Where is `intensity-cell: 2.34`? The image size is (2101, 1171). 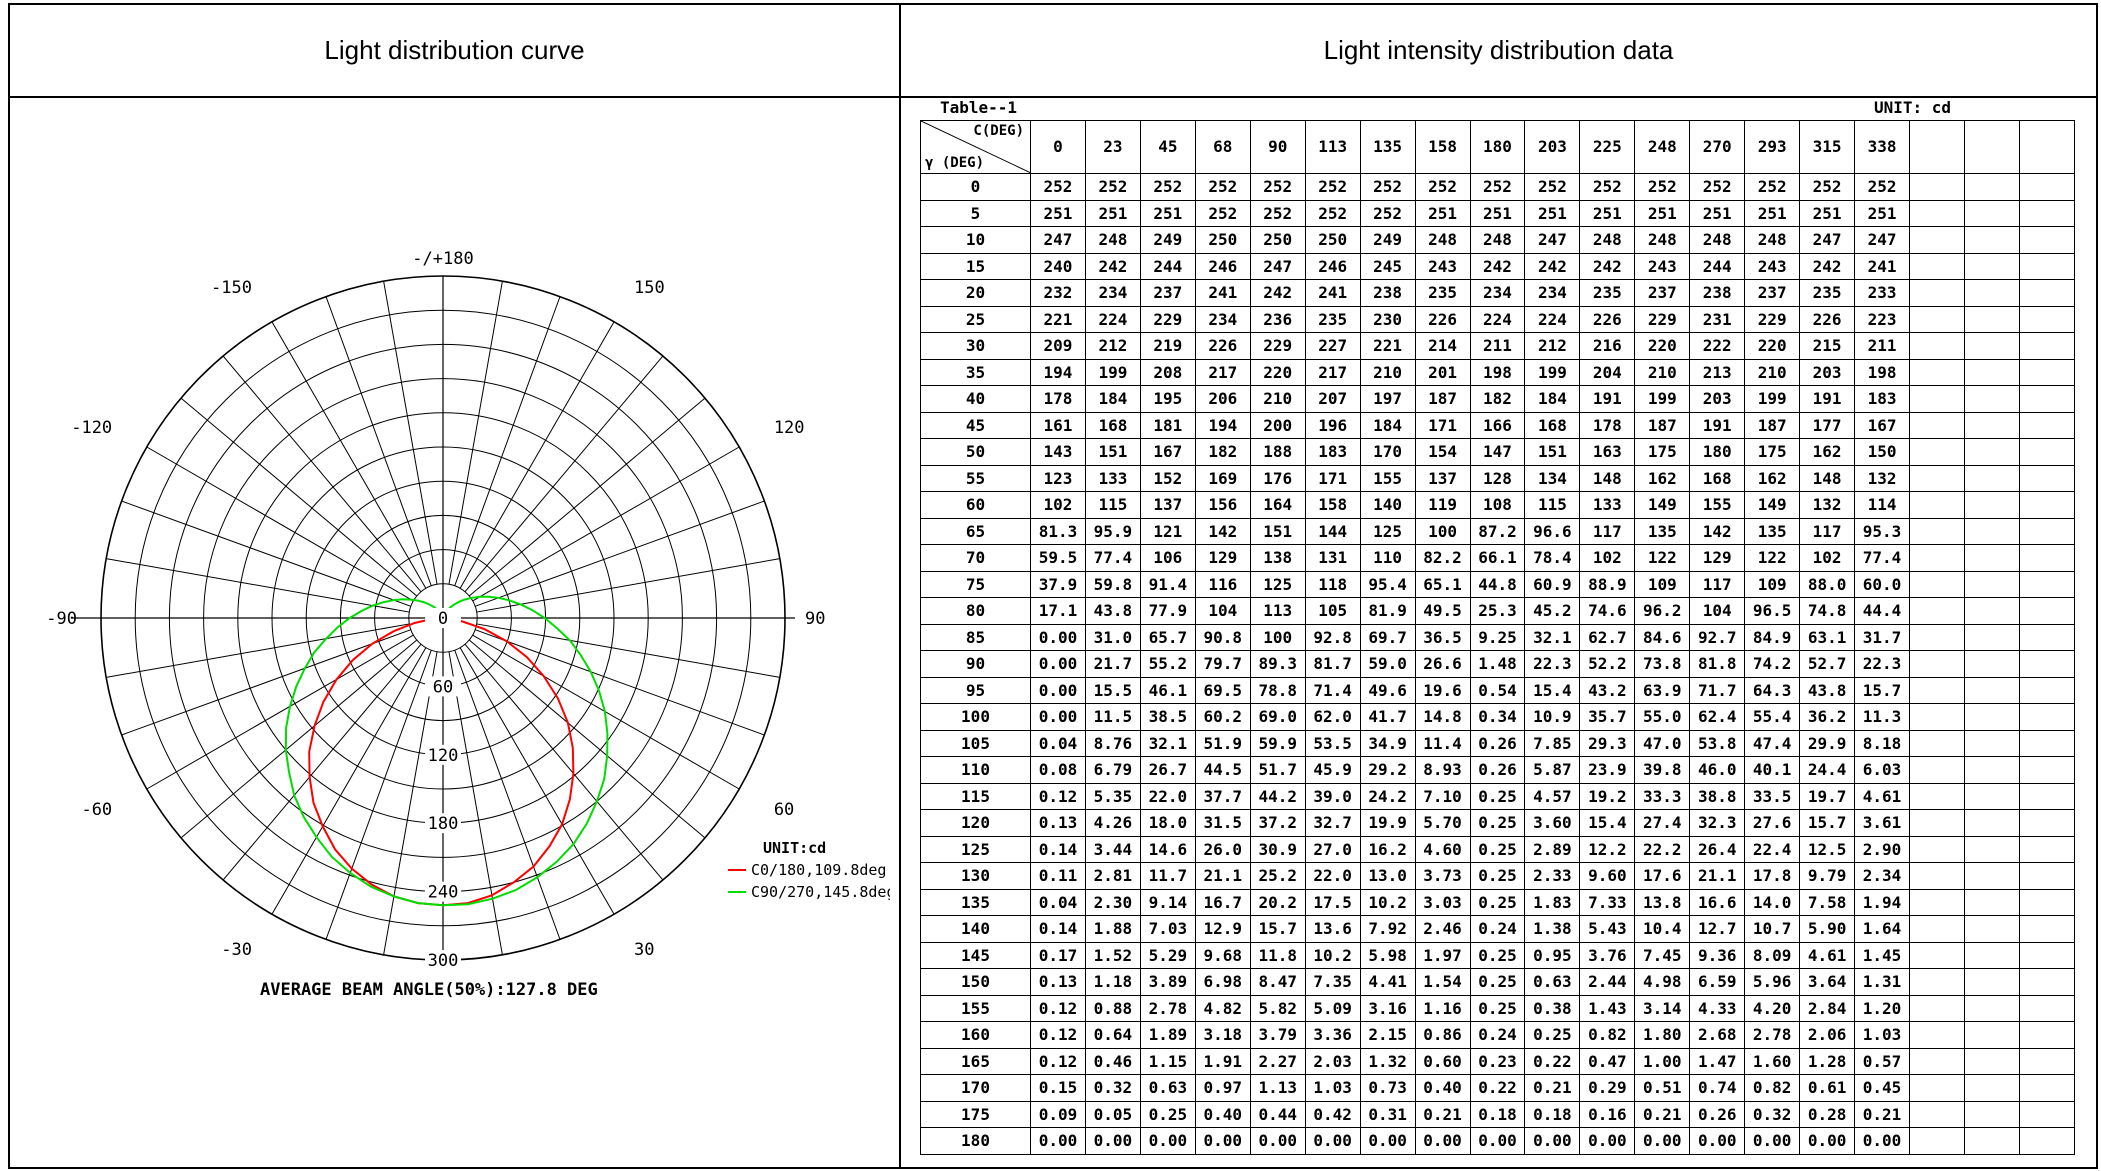 intensity-cell: 2.34 is located at coordinates (1882, 876).